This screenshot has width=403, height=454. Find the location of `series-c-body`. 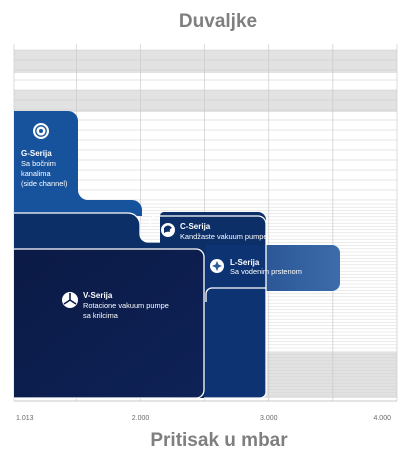

series-c-body is located at coordinates (236, 321).